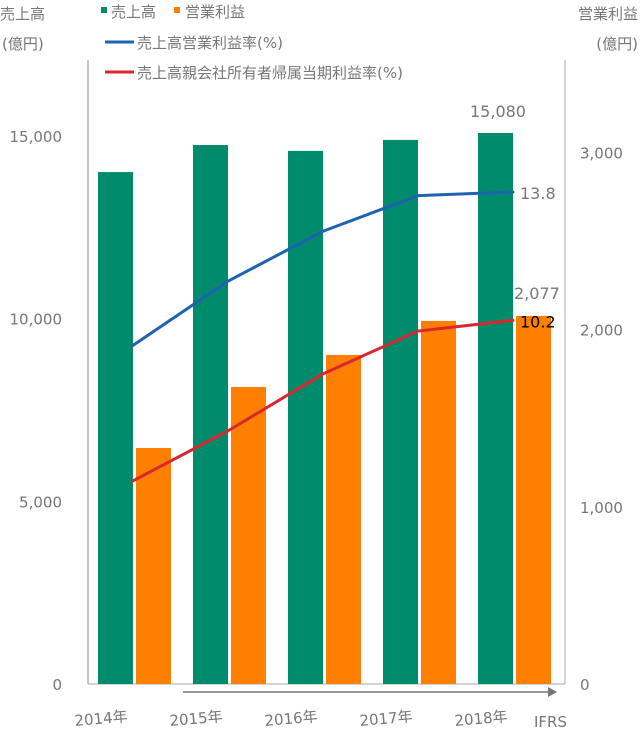  I want to click on left-tick-label: 10,000, so click(36, 320).